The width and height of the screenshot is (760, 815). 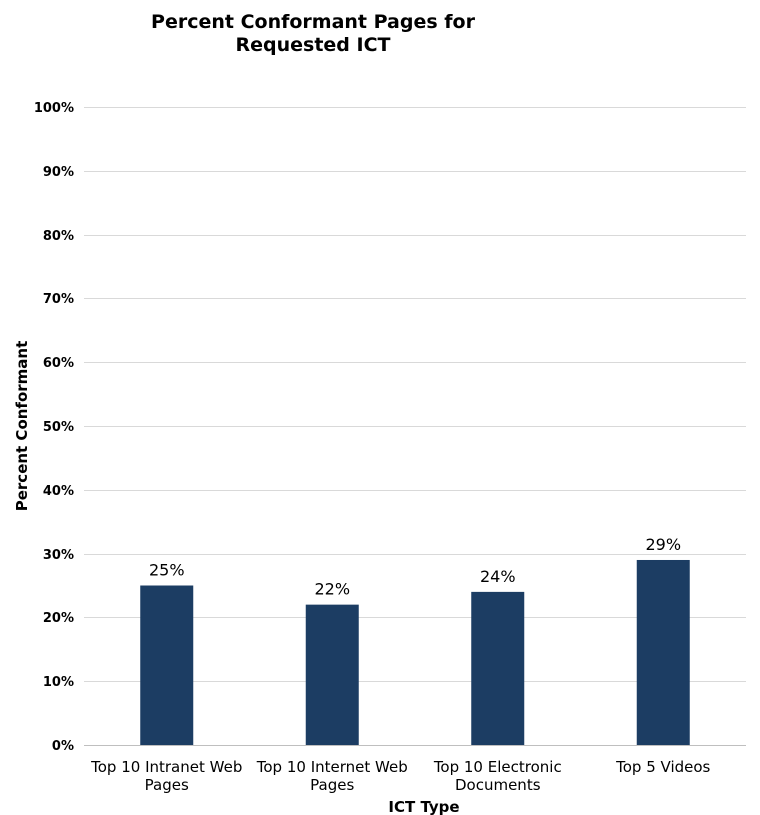 I want to click on y-tick-label: 30%, so click(x=58, y=555).